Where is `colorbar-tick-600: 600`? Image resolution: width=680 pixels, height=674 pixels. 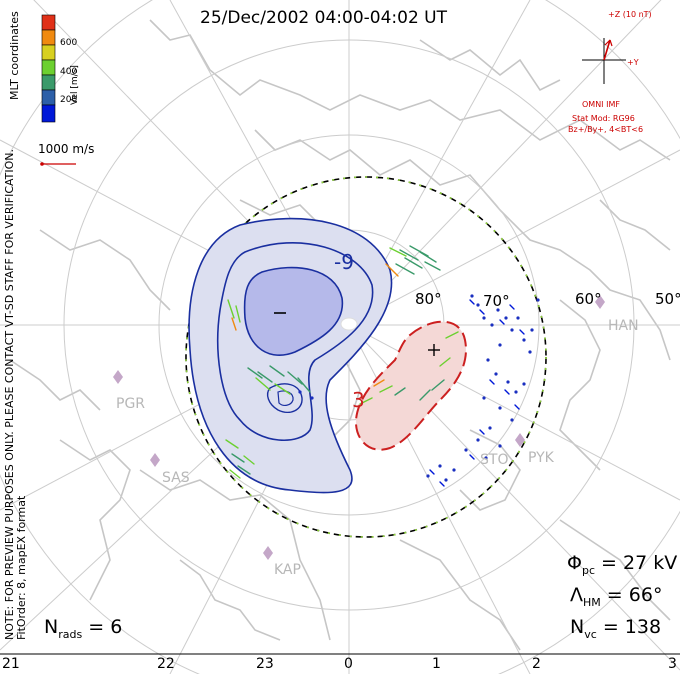 colorbar-tick-600: 600 is located at coordinates (69, 43).